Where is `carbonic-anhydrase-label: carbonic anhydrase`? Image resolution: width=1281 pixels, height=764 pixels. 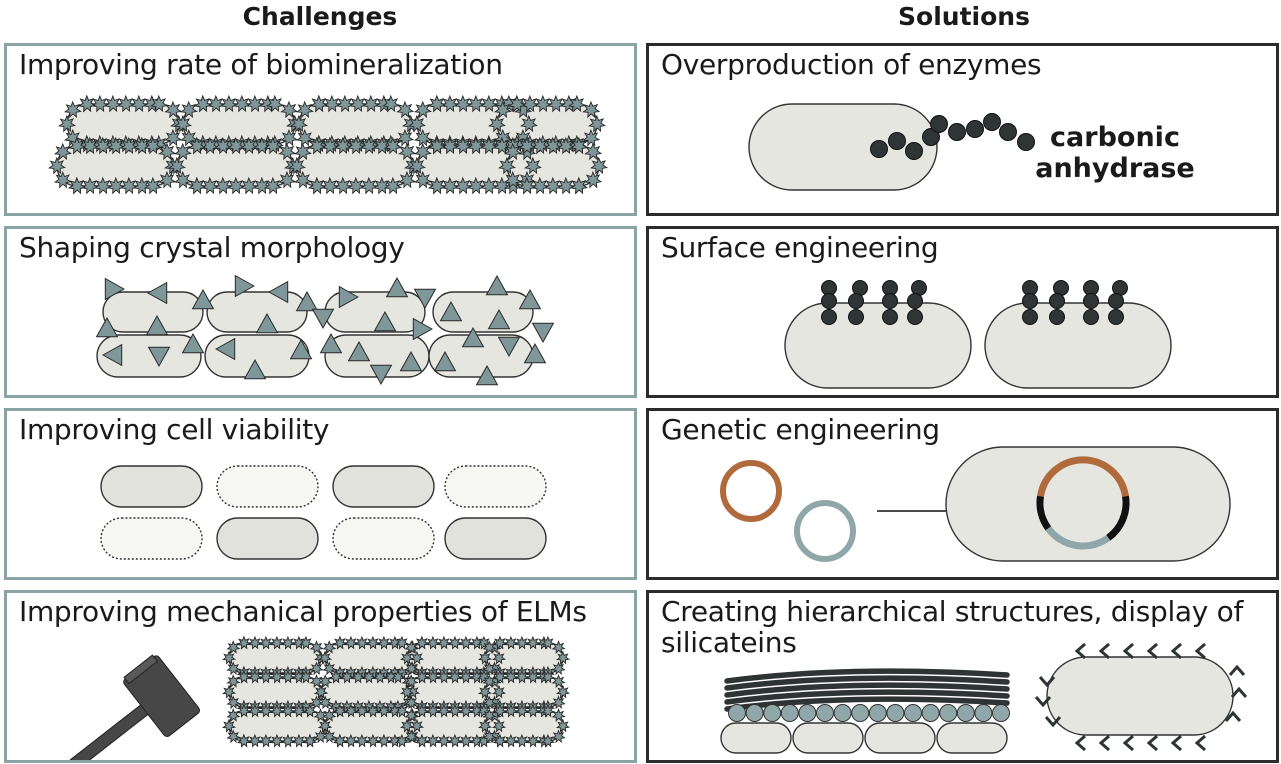
carbonic-anhydrase-label: carbonic anhydrase is located at coordinates (1115, 153).